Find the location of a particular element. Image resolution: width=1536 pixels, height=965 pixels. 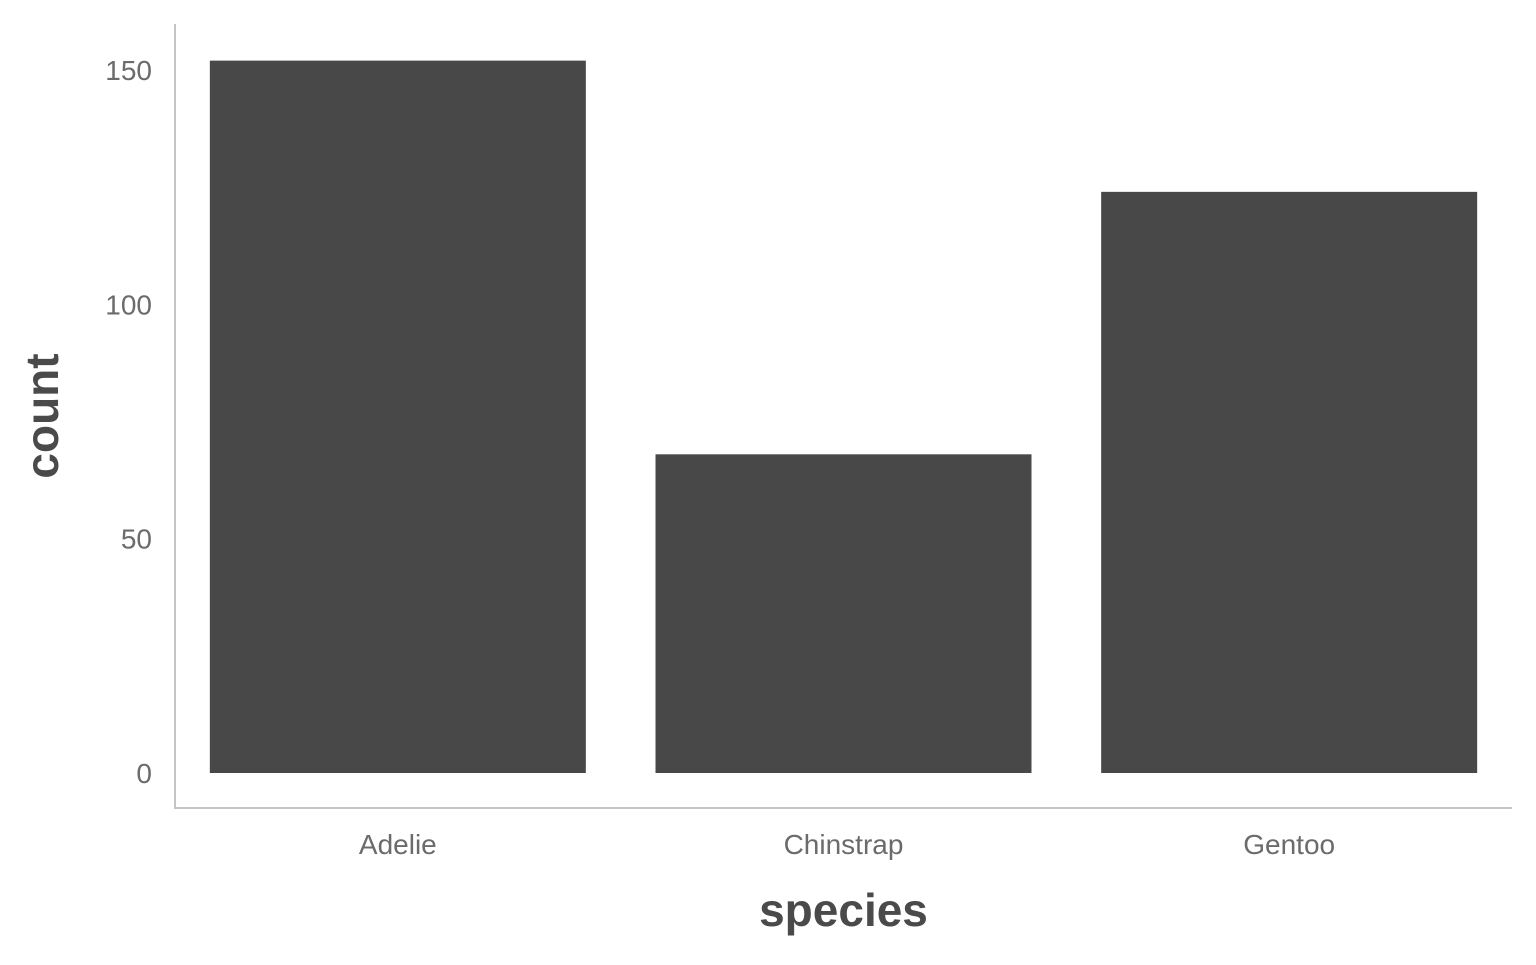

y-tick-label-0: 0 is located at coordinates (144, 773).